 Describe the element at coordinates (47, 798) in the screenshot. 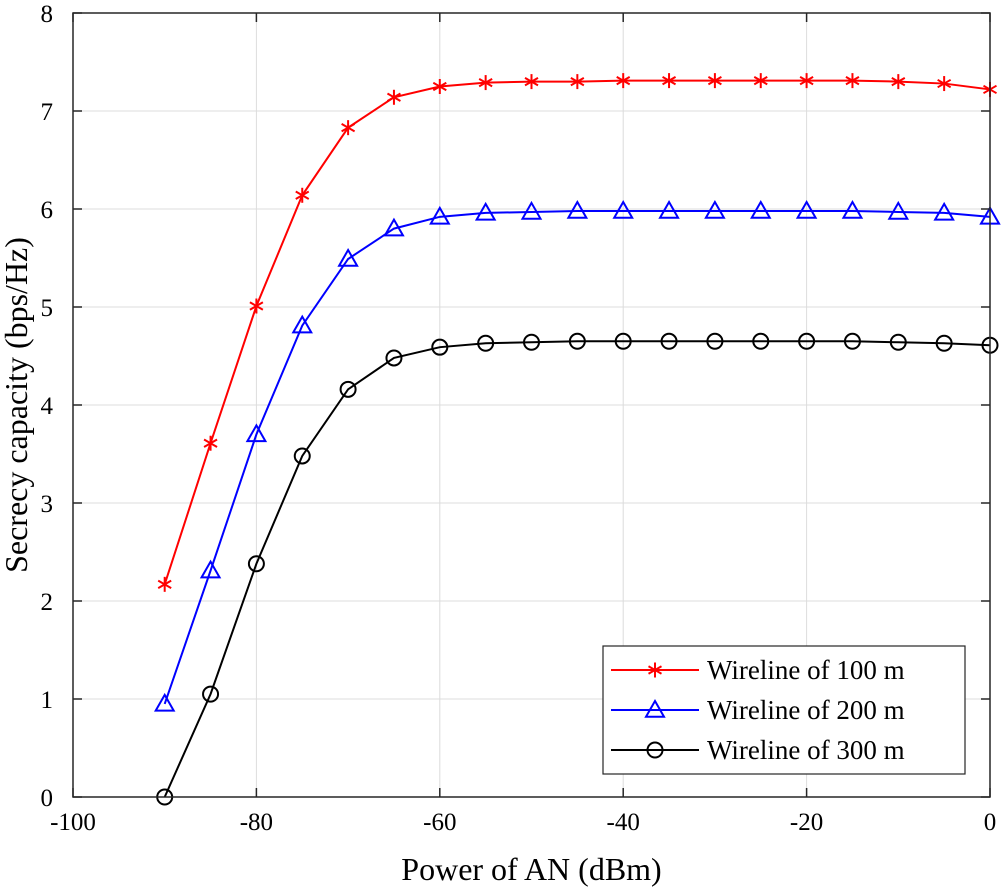

I see `y-tick-label: 0` at that location.